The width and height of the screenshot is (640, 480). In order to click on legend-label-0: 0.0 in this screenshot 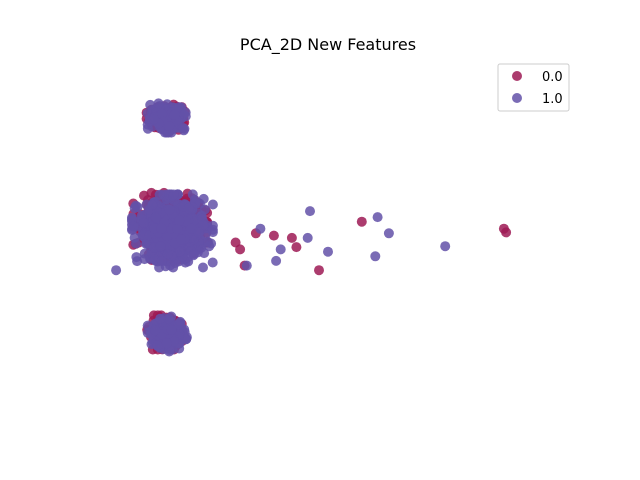, I will do `click(552, 77)`.